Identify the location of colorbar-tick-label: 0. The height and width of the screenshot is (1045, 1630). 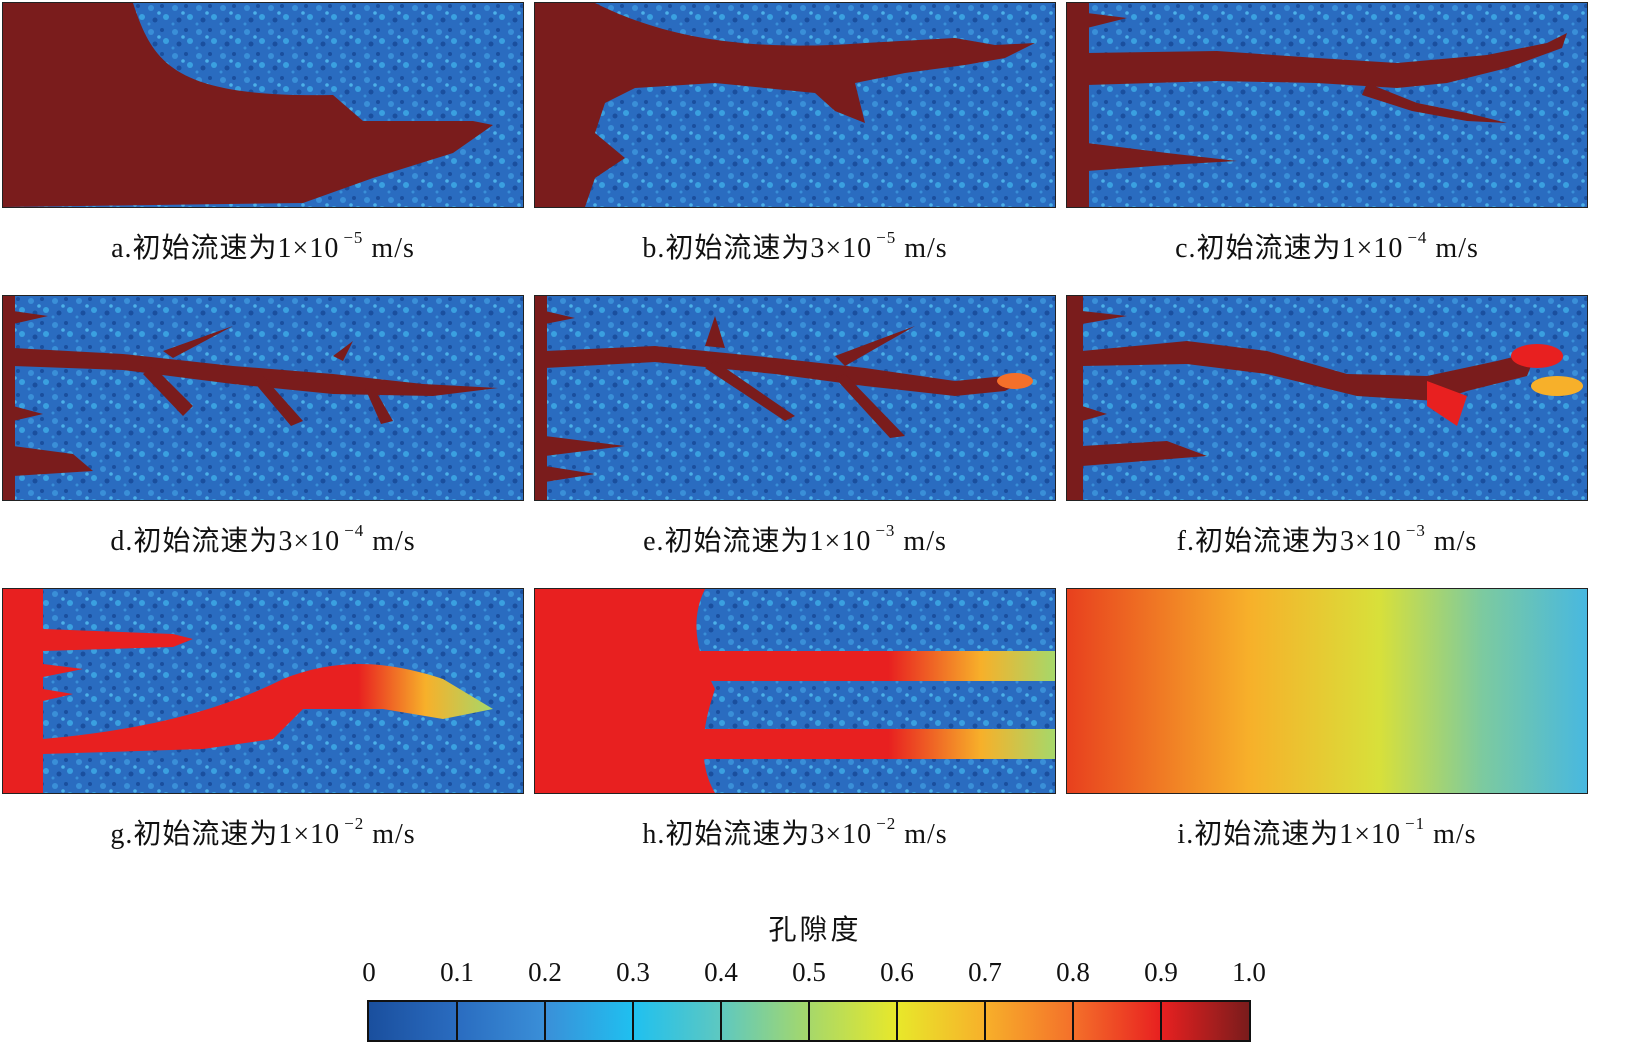
(369, 972).